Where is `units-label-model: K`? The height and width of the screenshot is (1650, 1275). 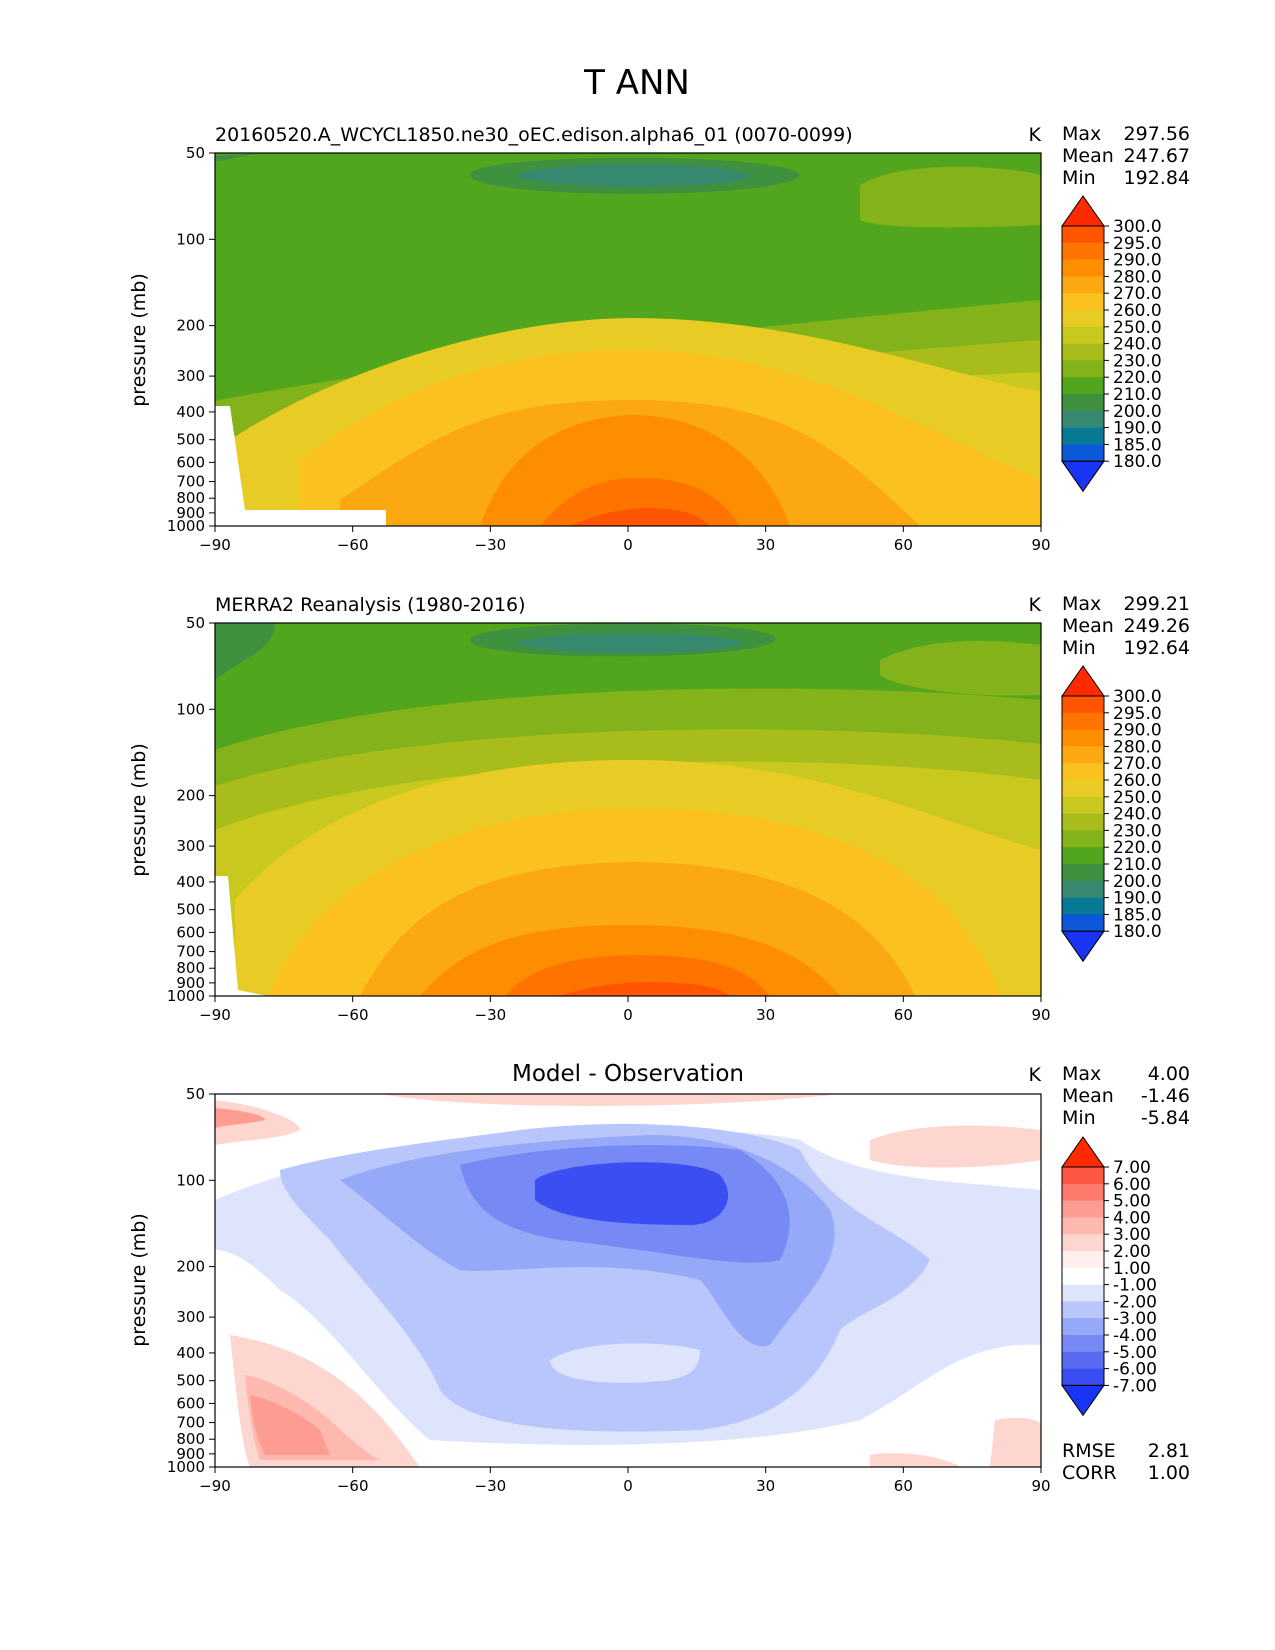
units-label-model: K is located at coordinates (1035, 135).